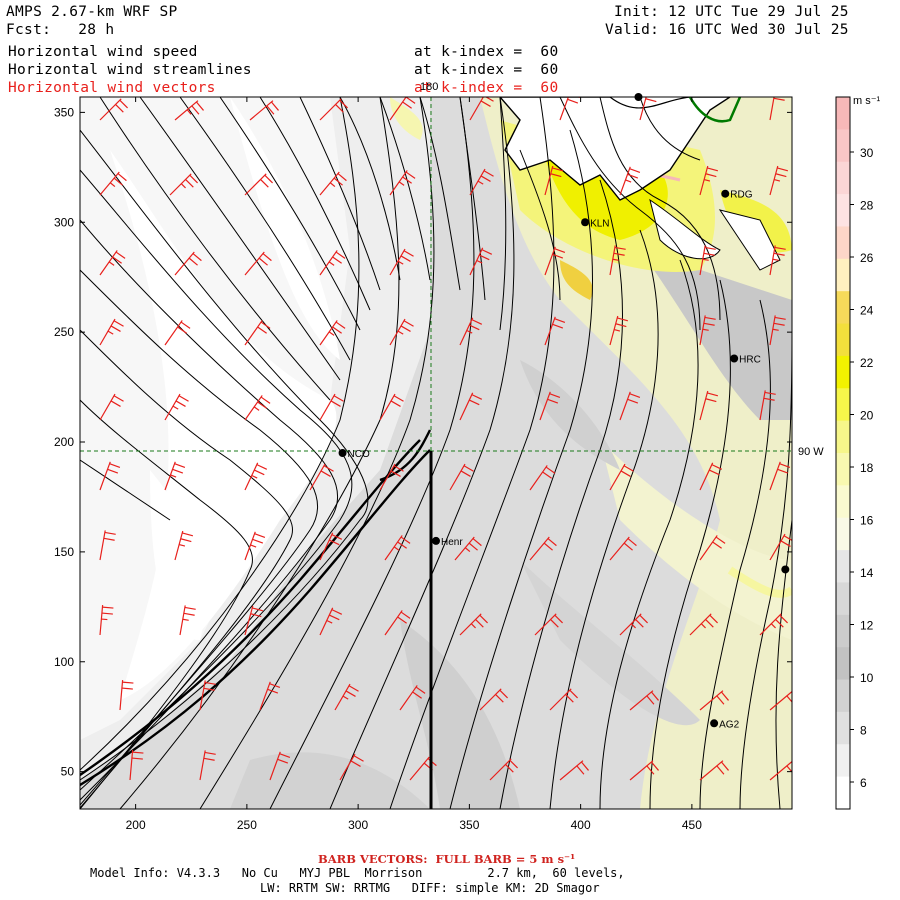  I want to click on field-label-streamlines: Horizontal wind streamlines, so click(130, 70).